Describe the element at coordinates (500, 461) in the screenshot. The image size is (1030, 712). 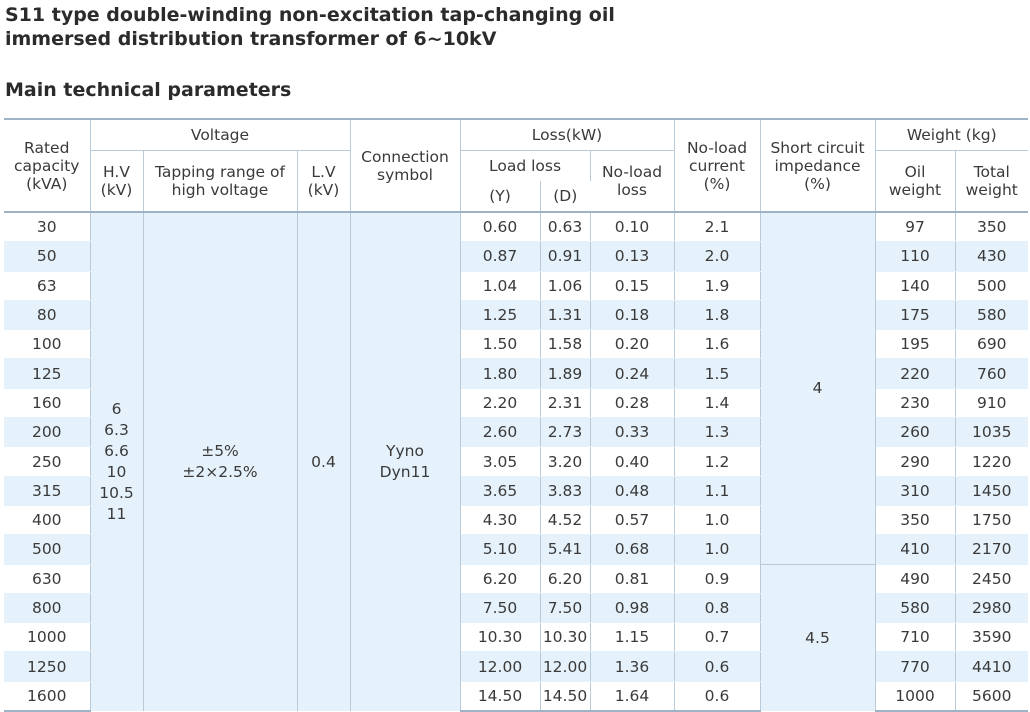
I see `load-loss-y-cell: 3.05` at that location.